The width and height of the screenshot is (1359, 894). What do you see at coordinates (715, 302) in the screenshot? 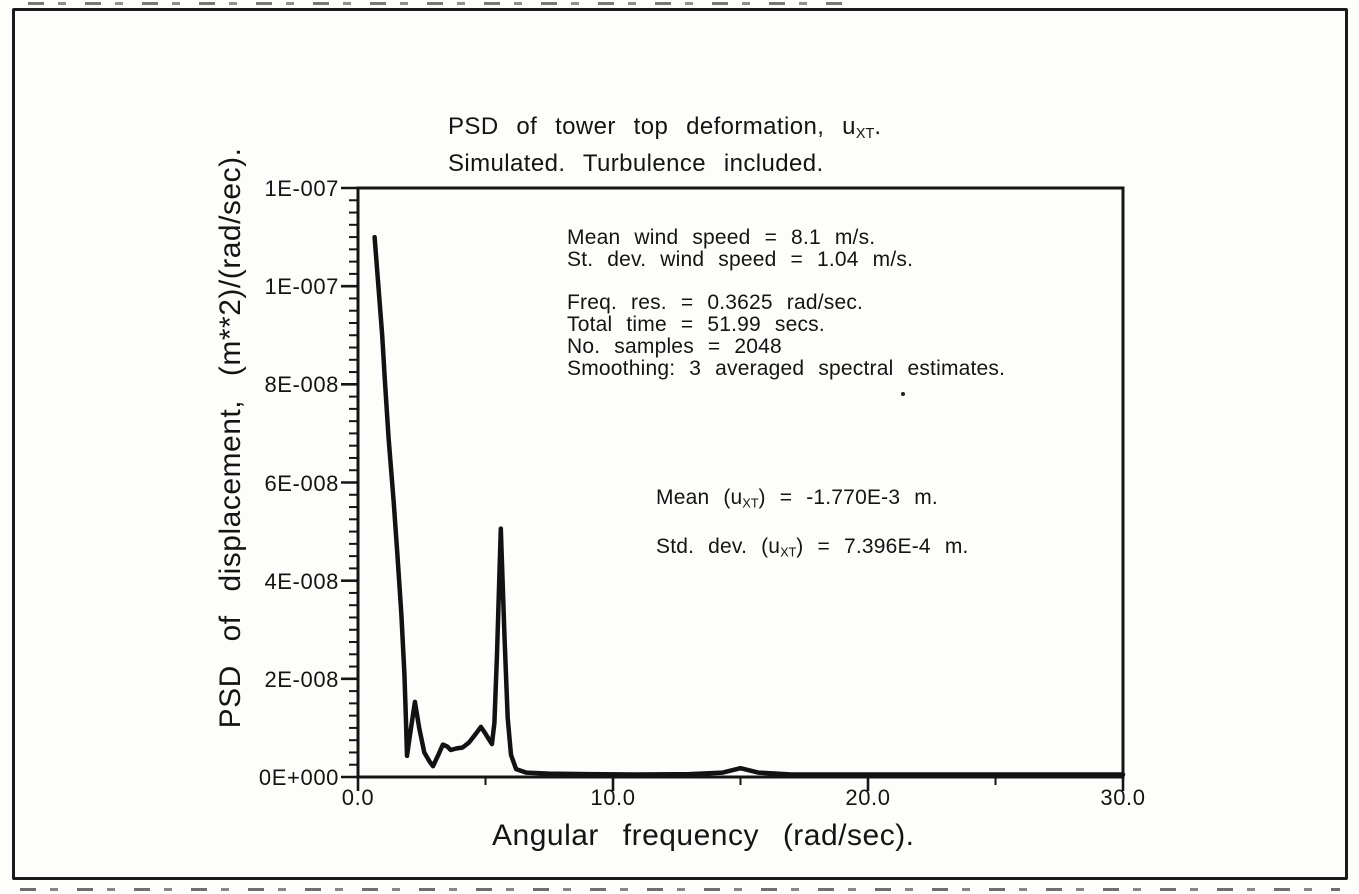
I see `annotation-freq-resolution: Freq. res. = 0.3625 rad/sec.` at bounding box center [715, 302].